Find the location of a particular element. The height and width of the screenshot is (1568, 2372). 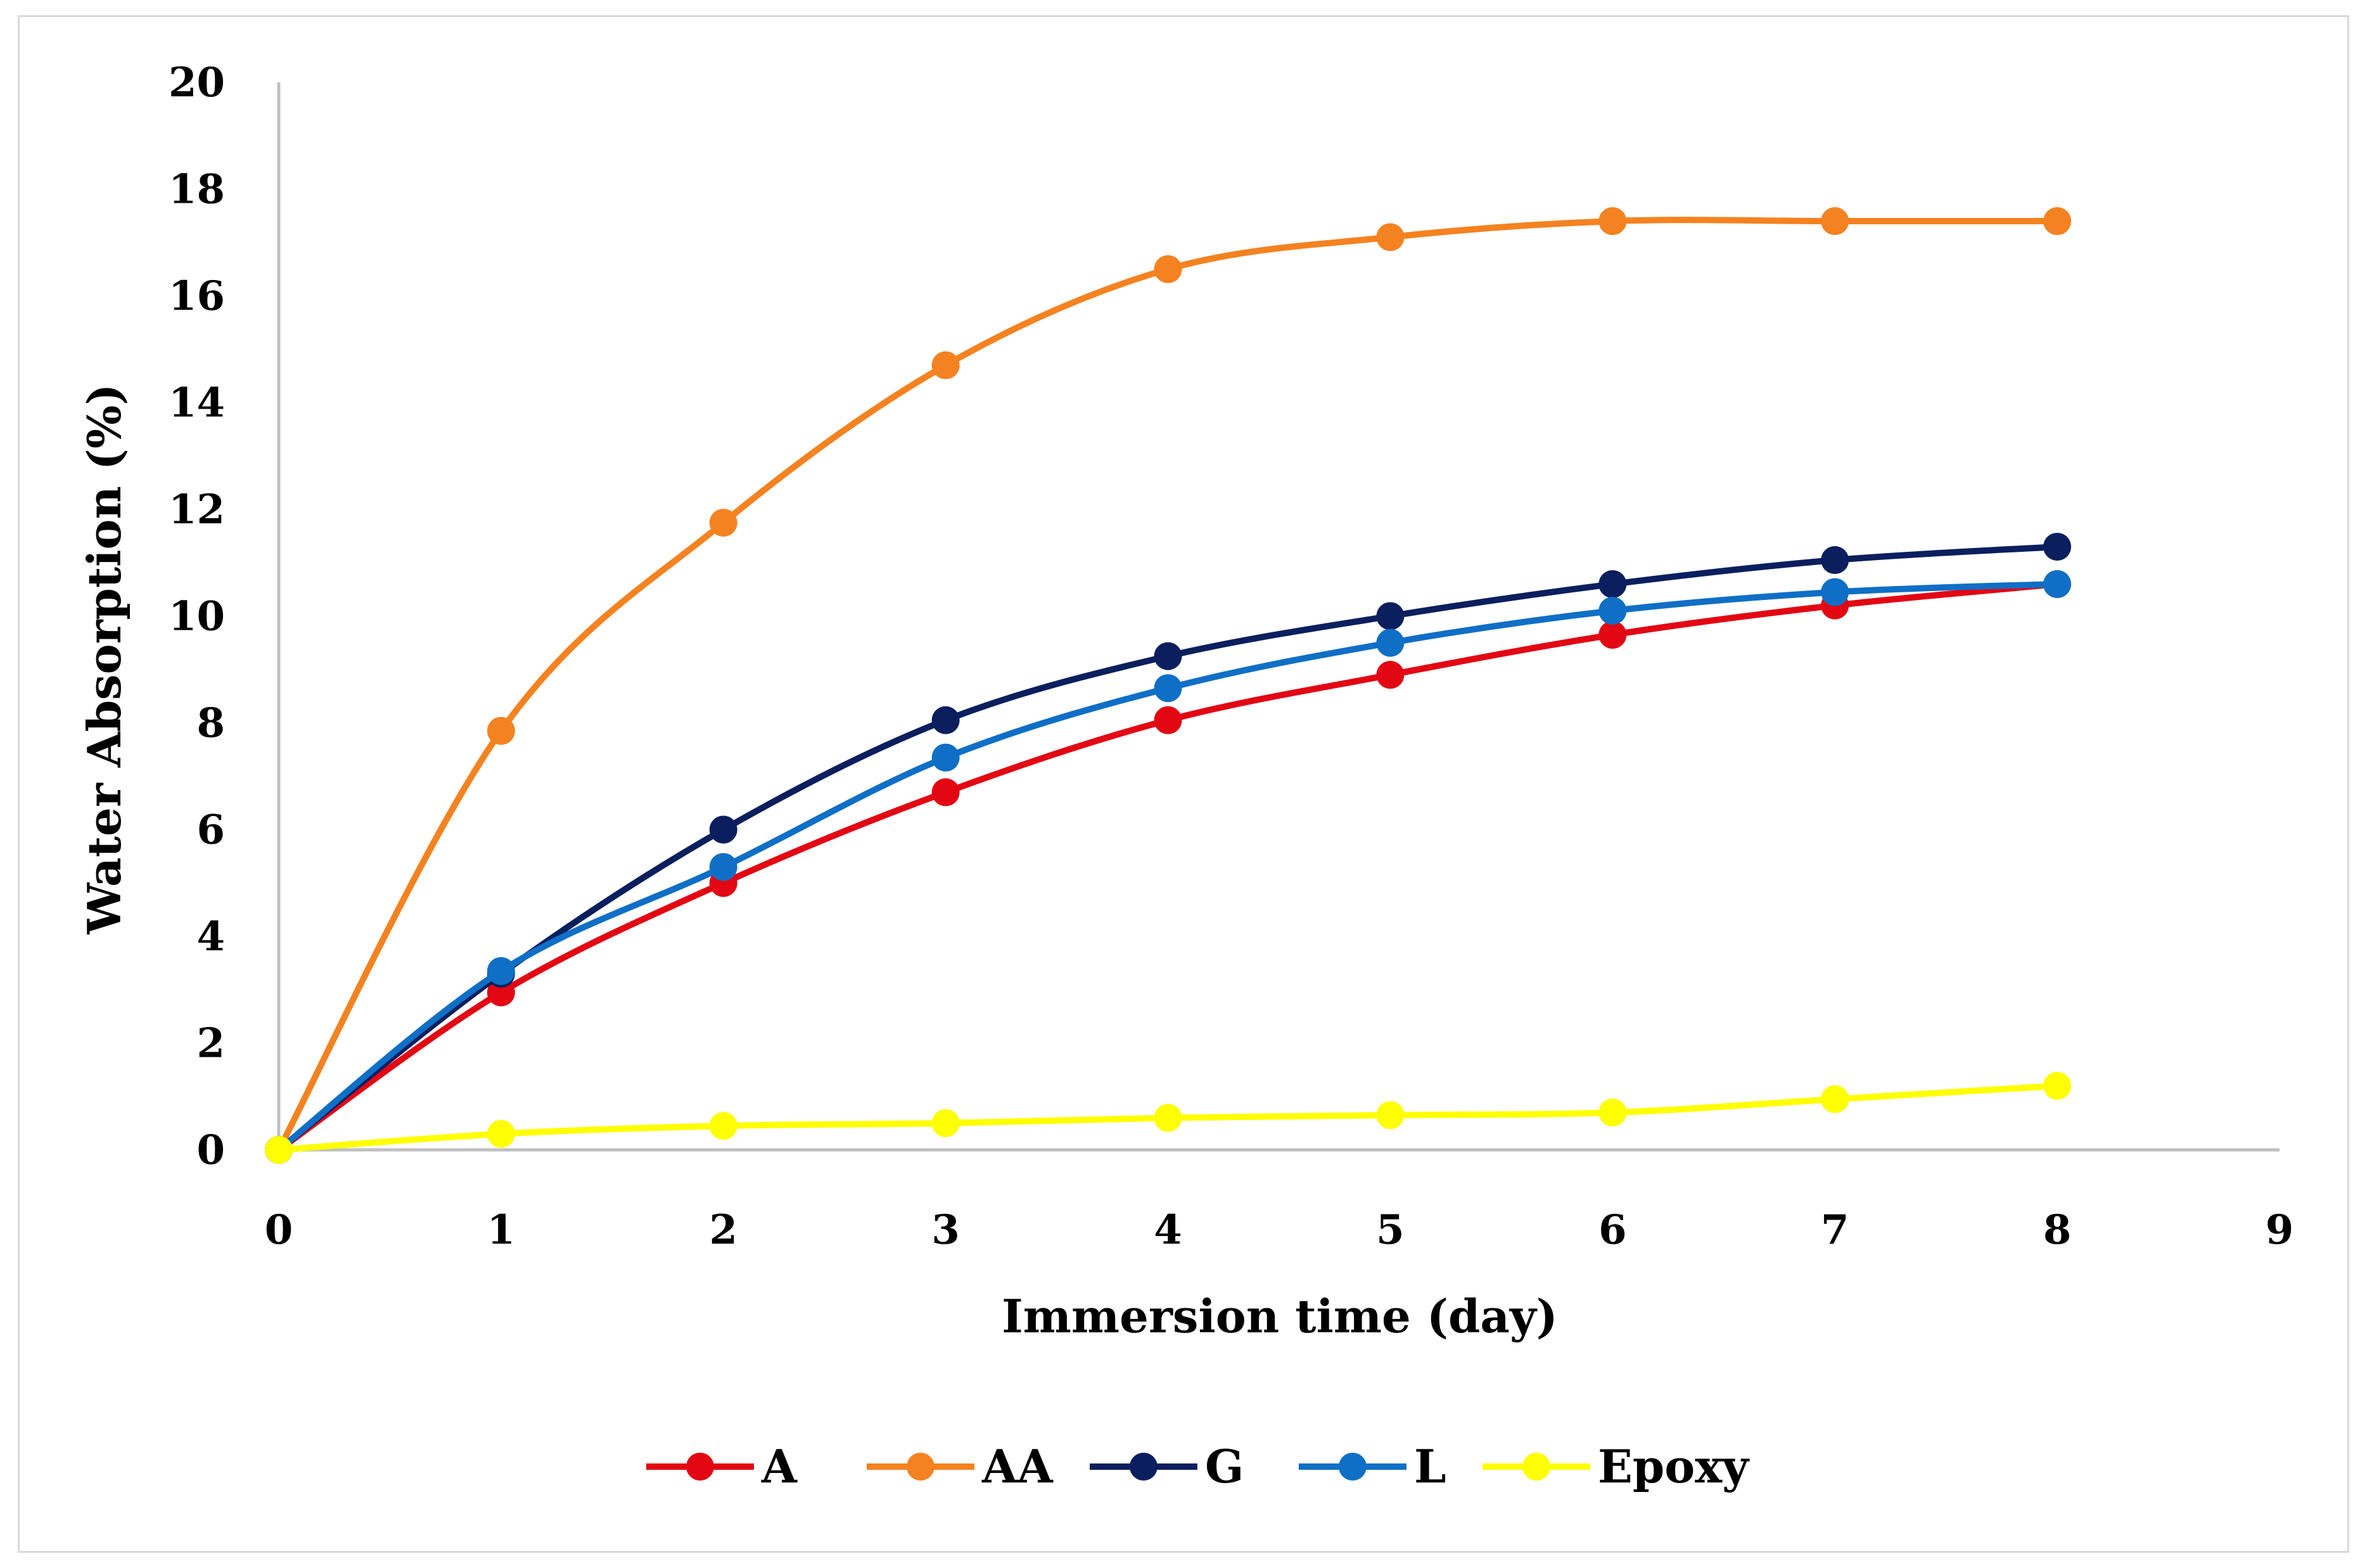

x-tick-label: 5 is located at coordinates (1390, 1230).